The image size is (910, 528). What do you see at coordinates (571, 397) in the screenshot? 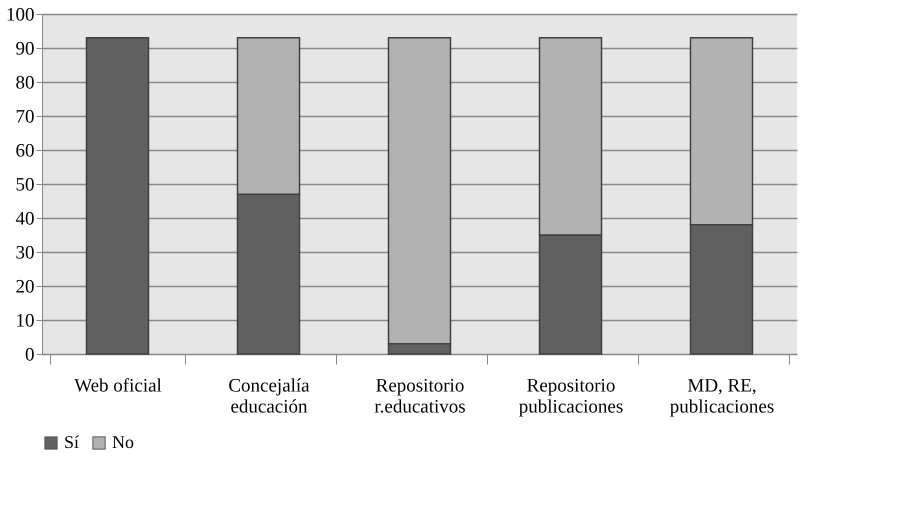
I see `x-tick-label: Repositorio publicaciones` at bounding box center [571, 397].